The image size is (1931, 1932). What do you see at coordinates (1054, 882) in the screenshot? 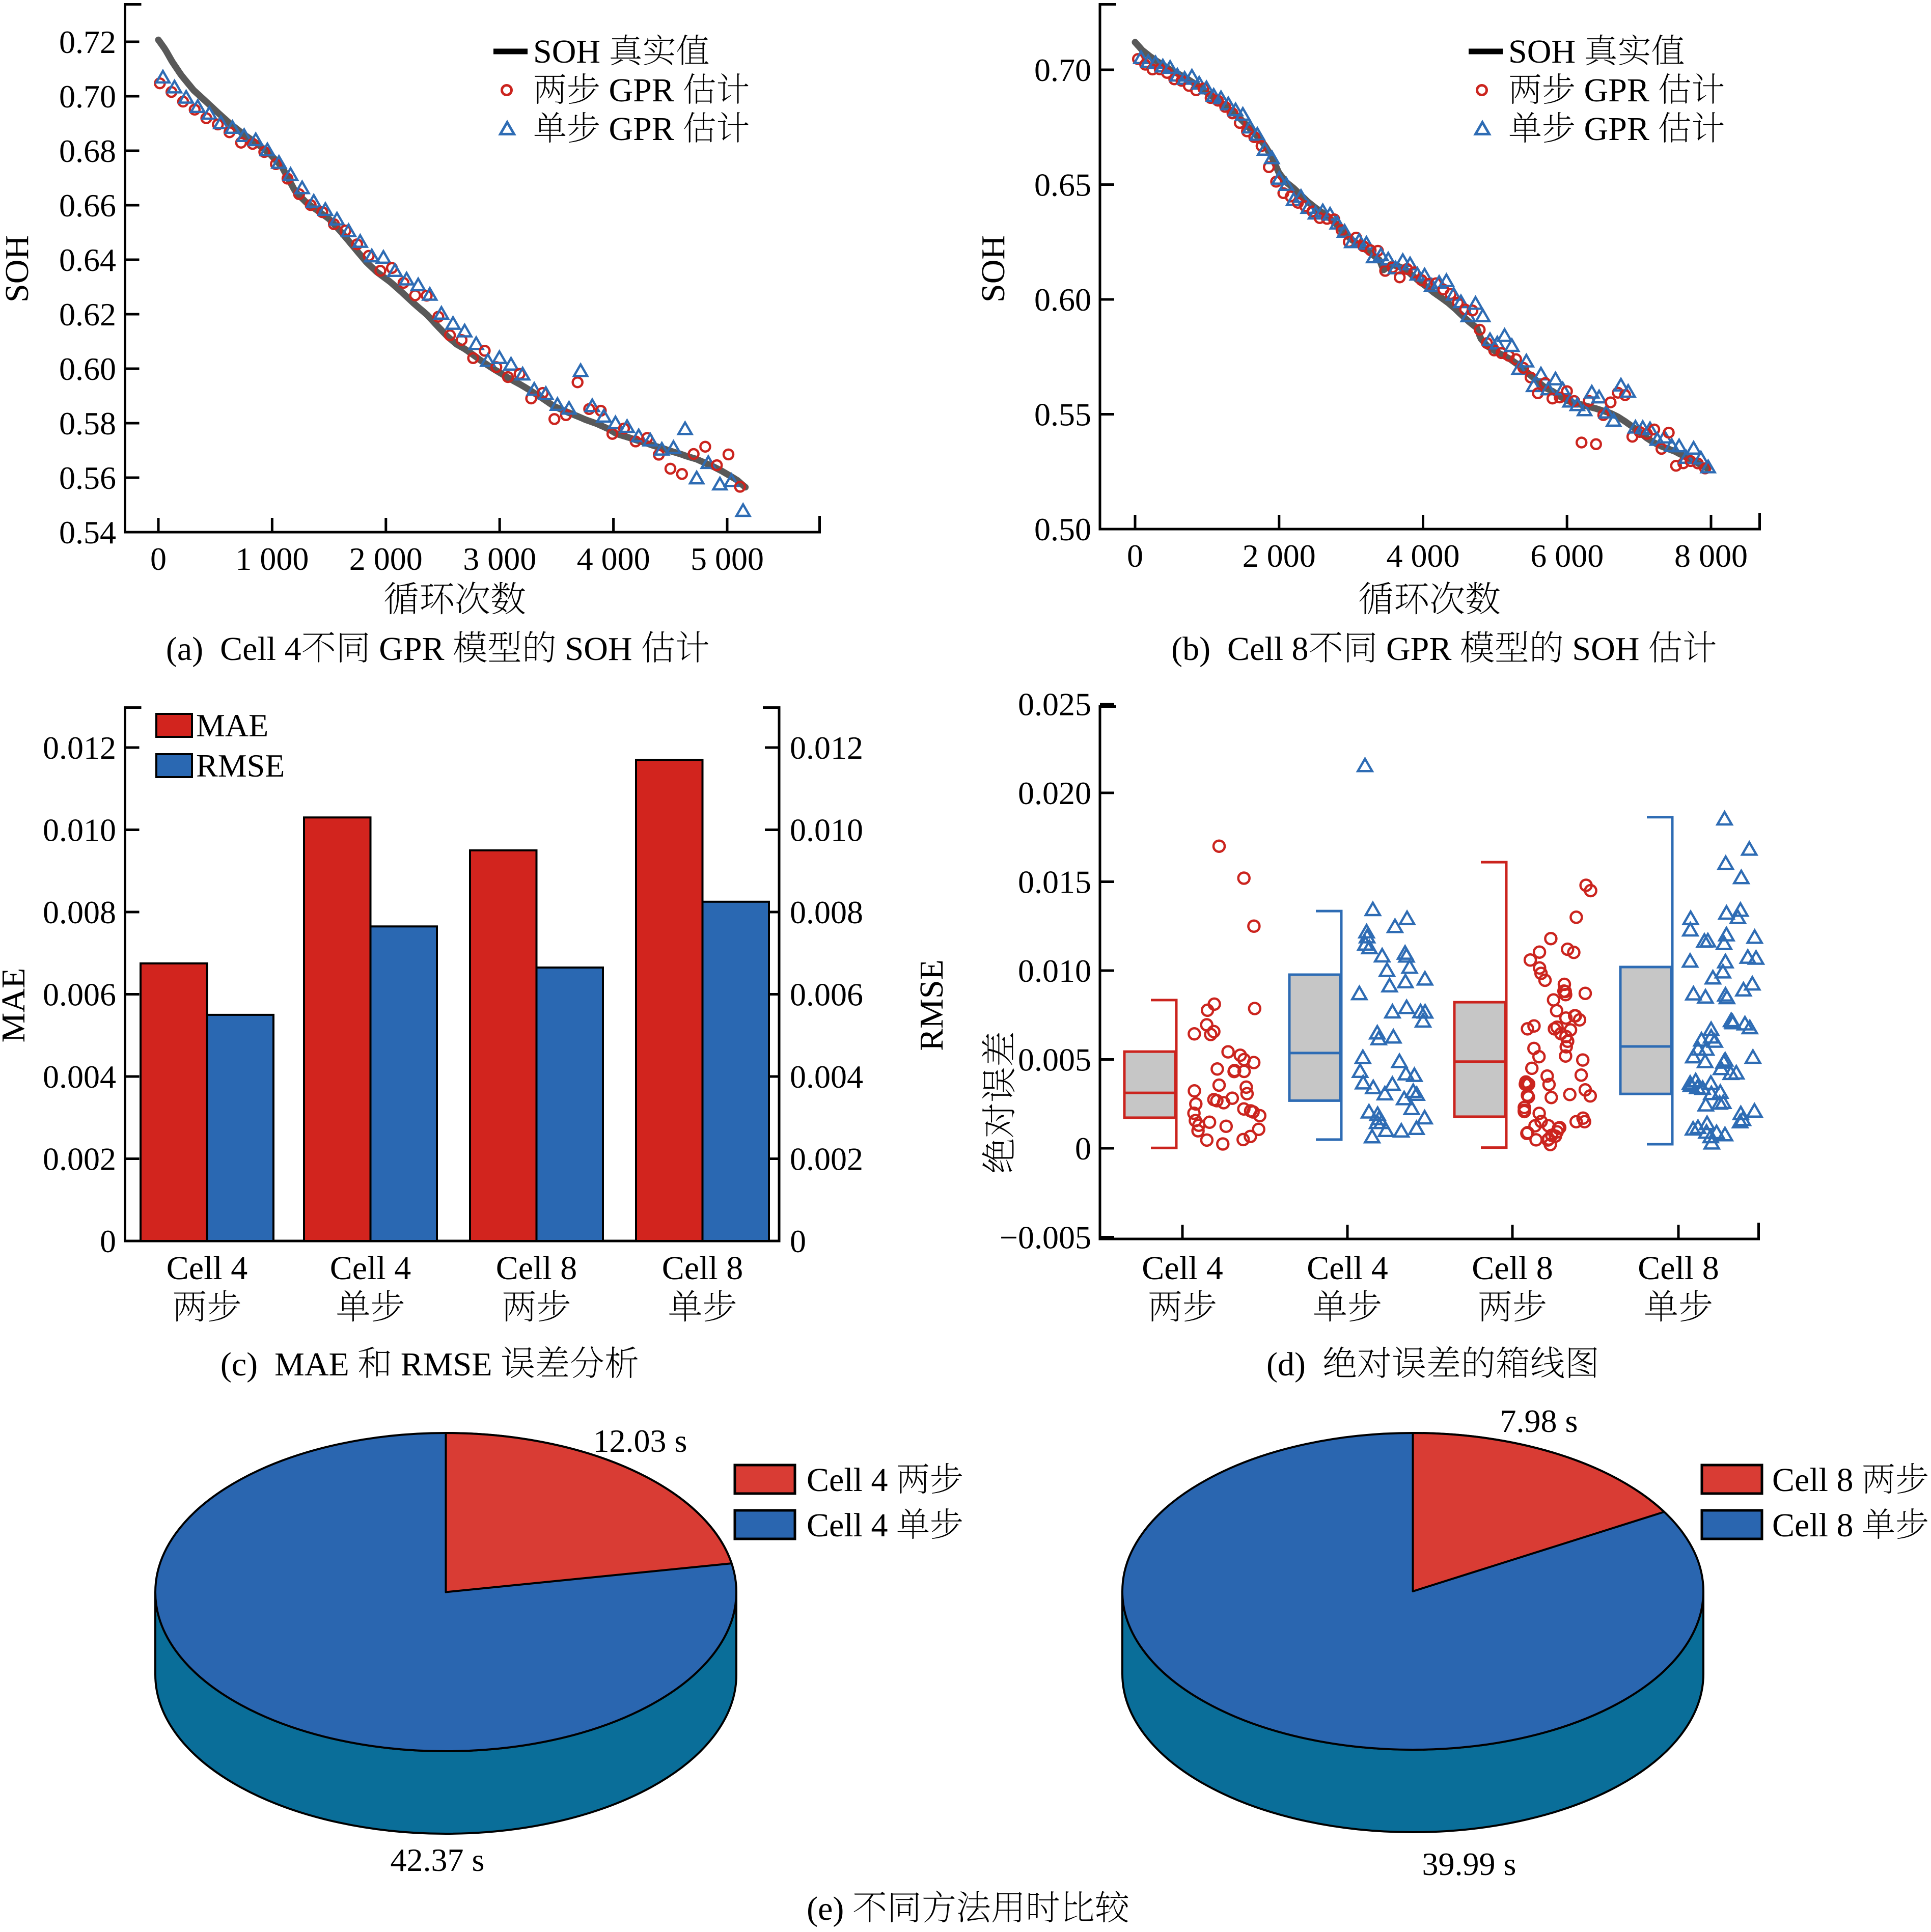
I see `svg-text: 0.015` at bounding box center [1054, 882].